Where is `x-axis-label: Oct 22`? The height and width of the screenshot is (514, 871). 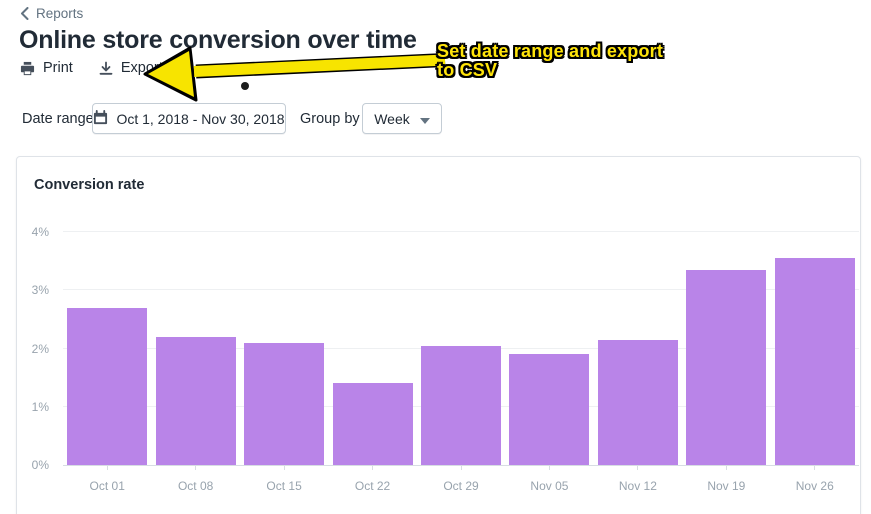
x-axis-label: Oct 22 is located at coordinates (372, 486).